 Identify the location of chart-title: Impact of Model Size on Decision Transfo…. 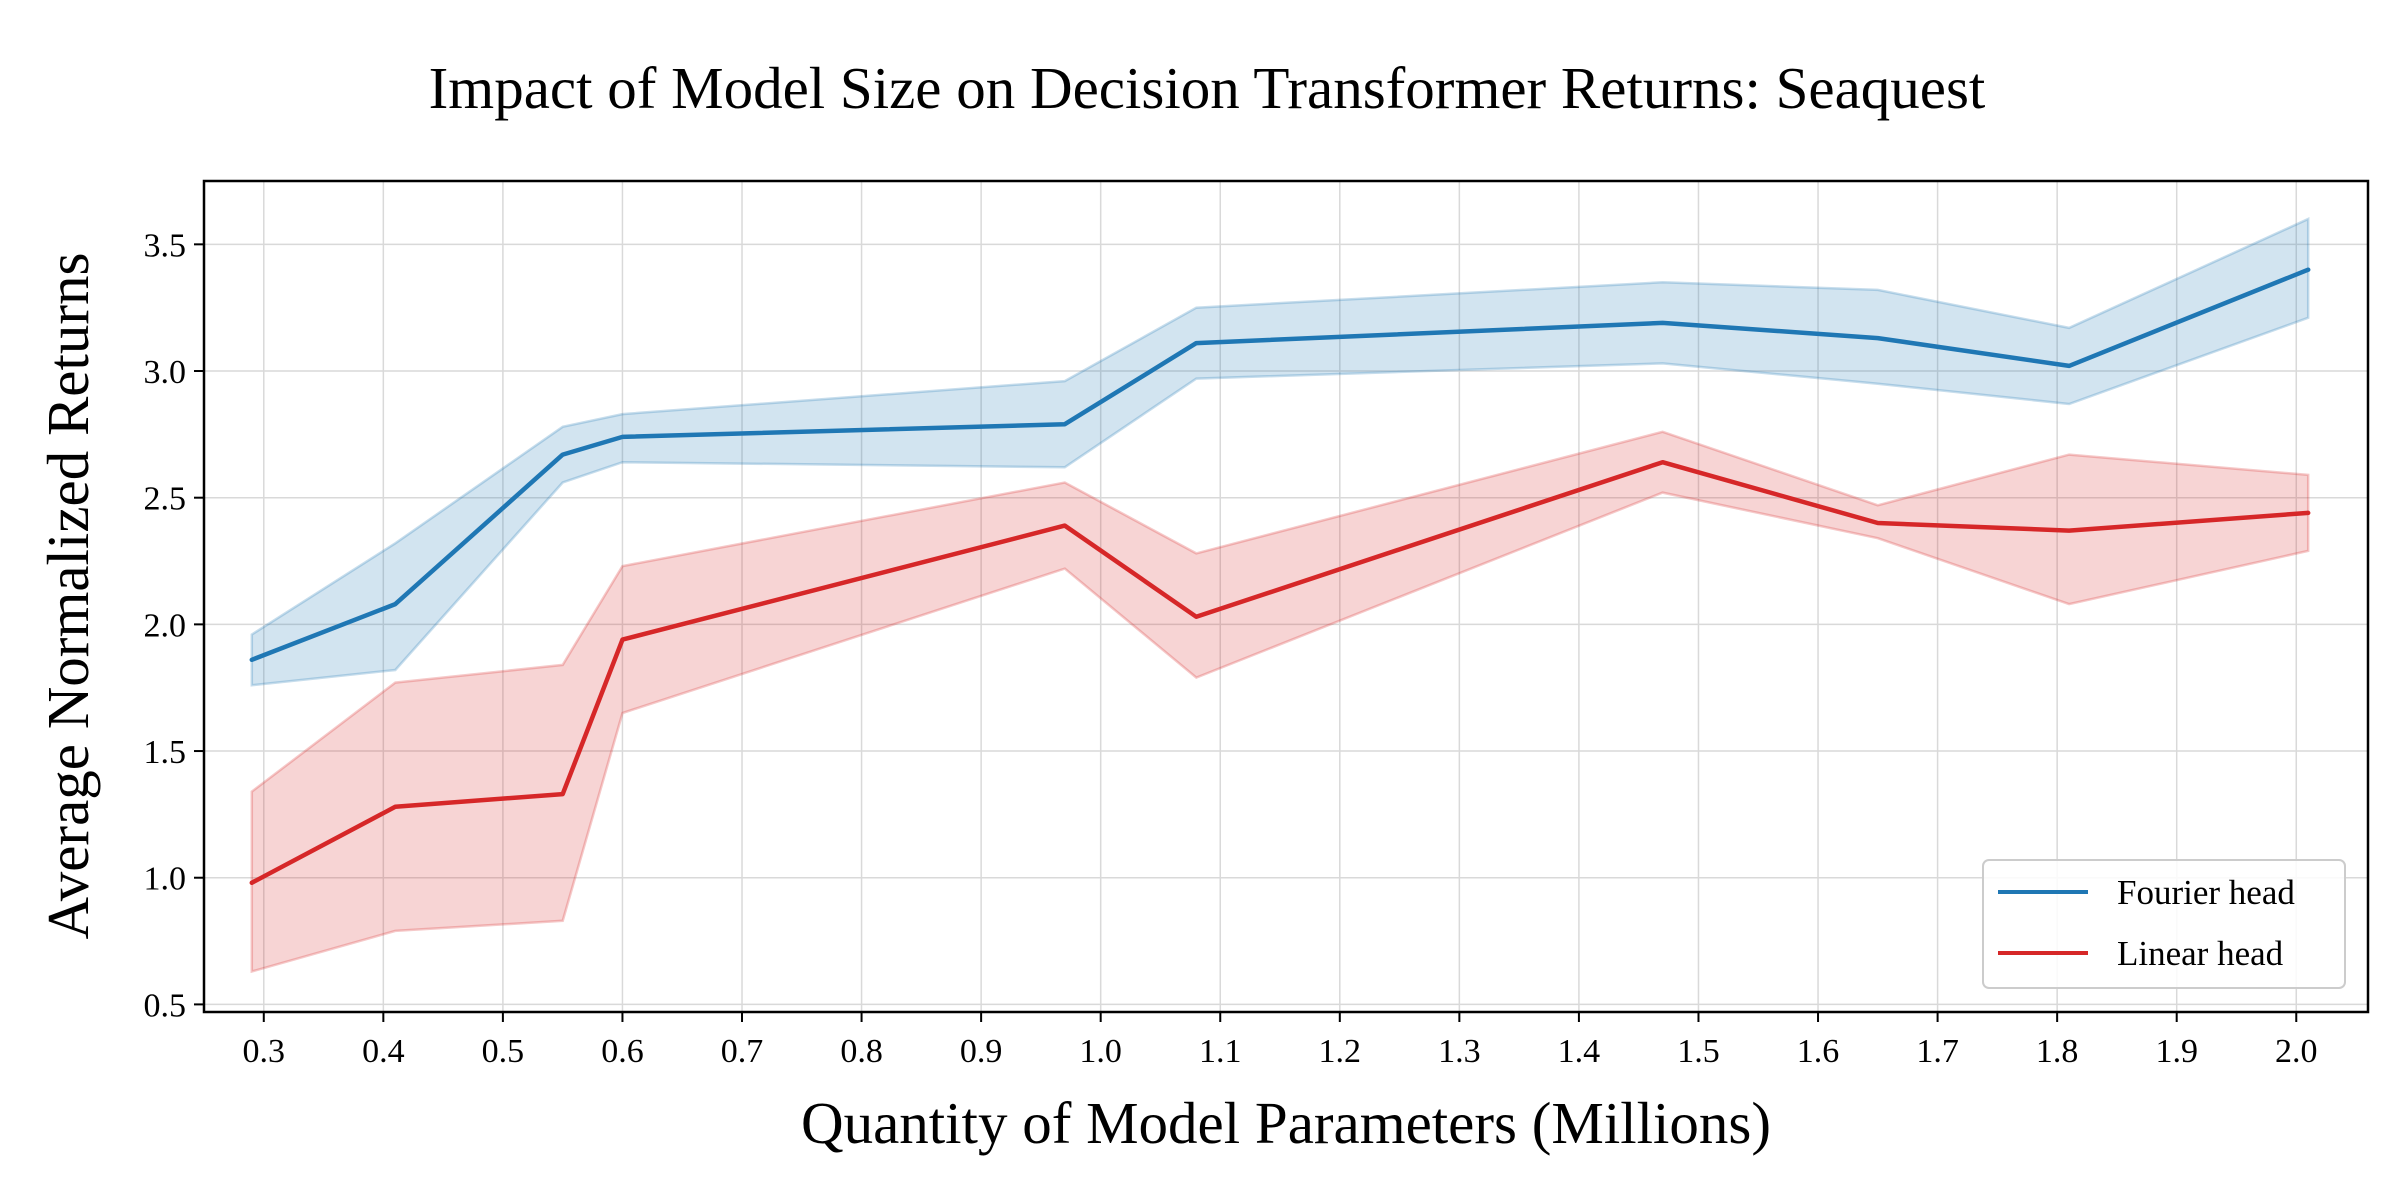
(1207, 88).